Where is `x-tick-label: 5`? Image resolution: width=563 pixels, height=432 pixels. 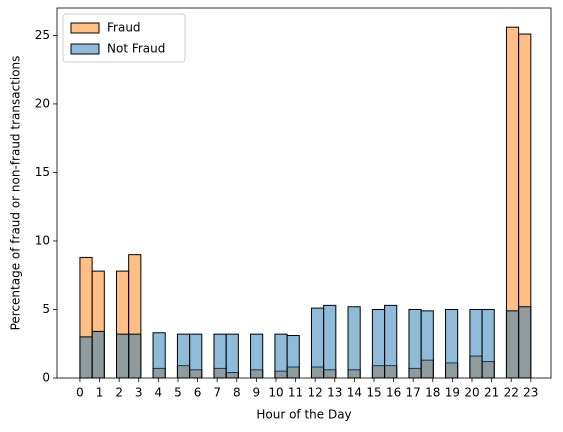 x-tick-label: 5 is located at coordinates (178, 393).